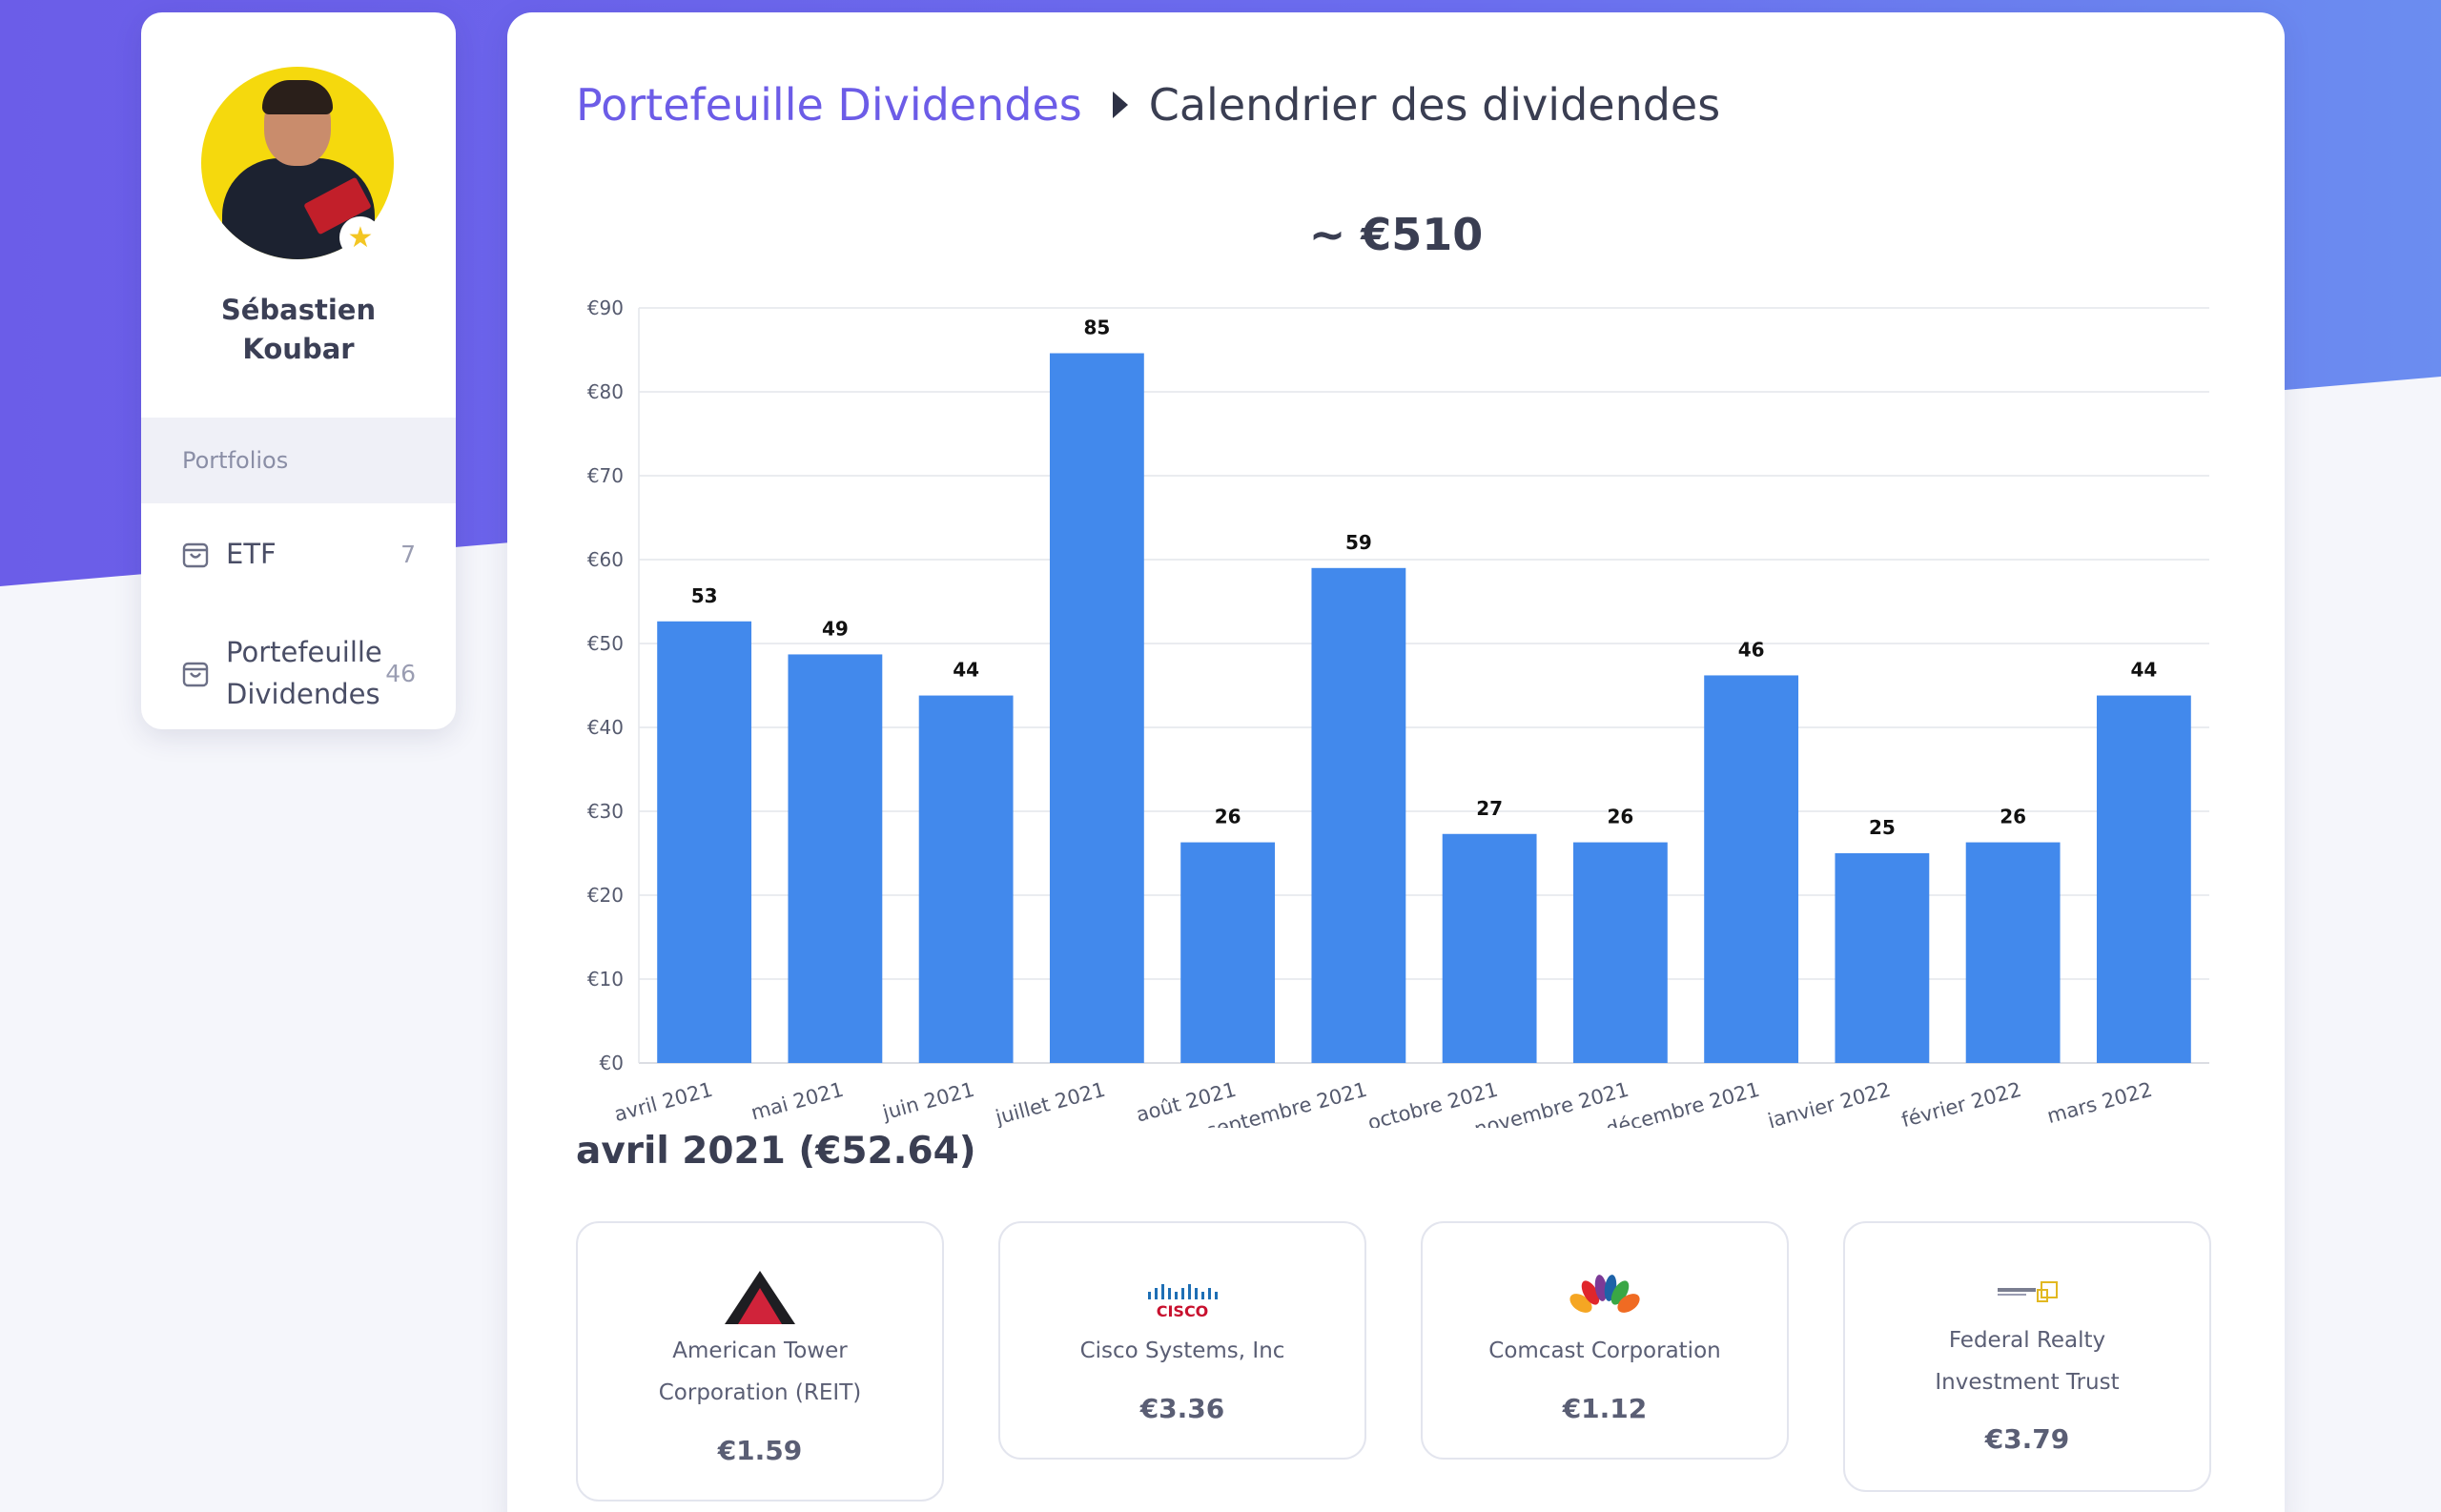  I want to click on company-name-line2: Investment Trust, so click(2027, 1382).